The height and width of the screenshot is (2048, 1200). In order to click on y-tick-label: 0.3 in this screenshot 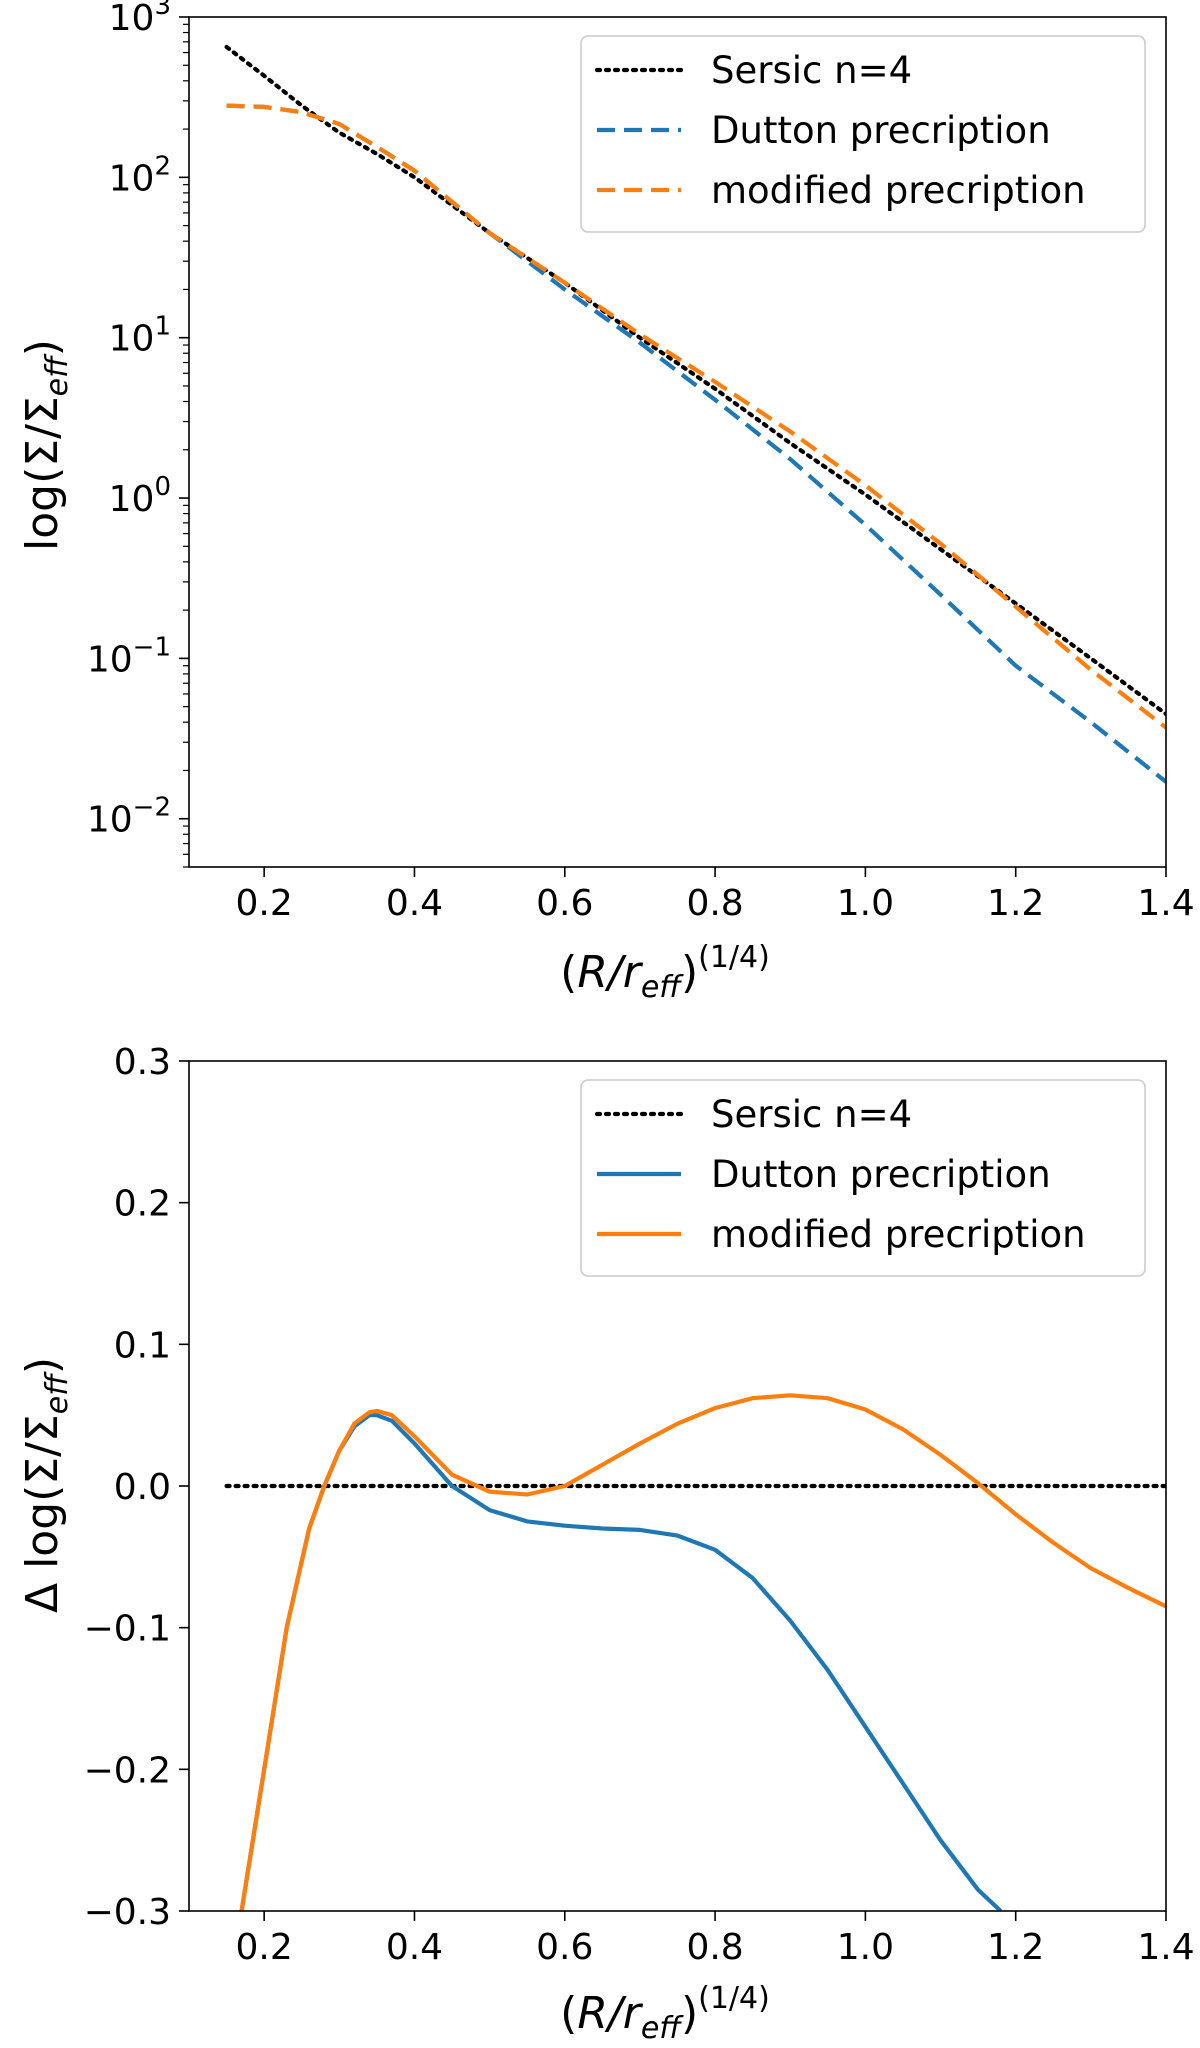, I will do `click(142, 1062)`.